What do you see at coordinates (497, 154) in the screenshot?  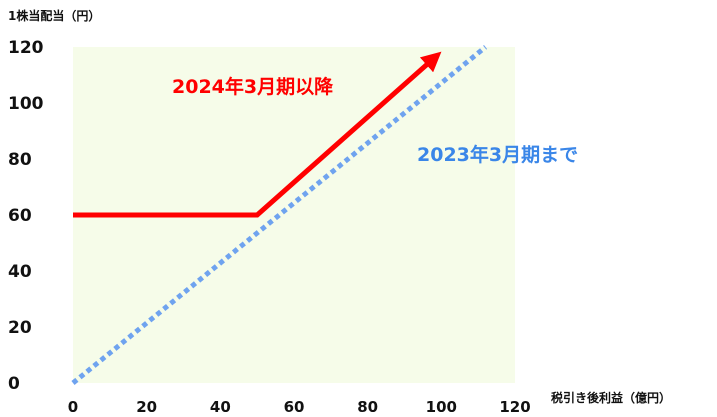 I see `annotation-2023: 2023年3月期まで` at bounding box center [497, 154].